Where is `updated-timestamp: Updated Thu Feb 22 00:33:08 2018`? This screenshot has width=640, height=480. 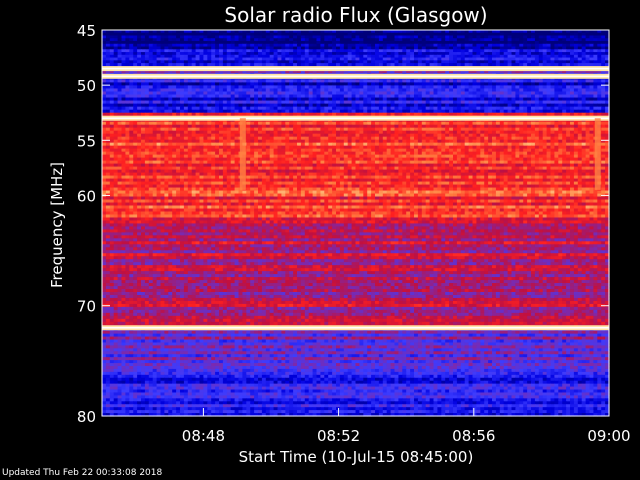
updated-timestamp: Updated Thu Feb 22 00:33:08 2018 is located at coordinates (82, 473).